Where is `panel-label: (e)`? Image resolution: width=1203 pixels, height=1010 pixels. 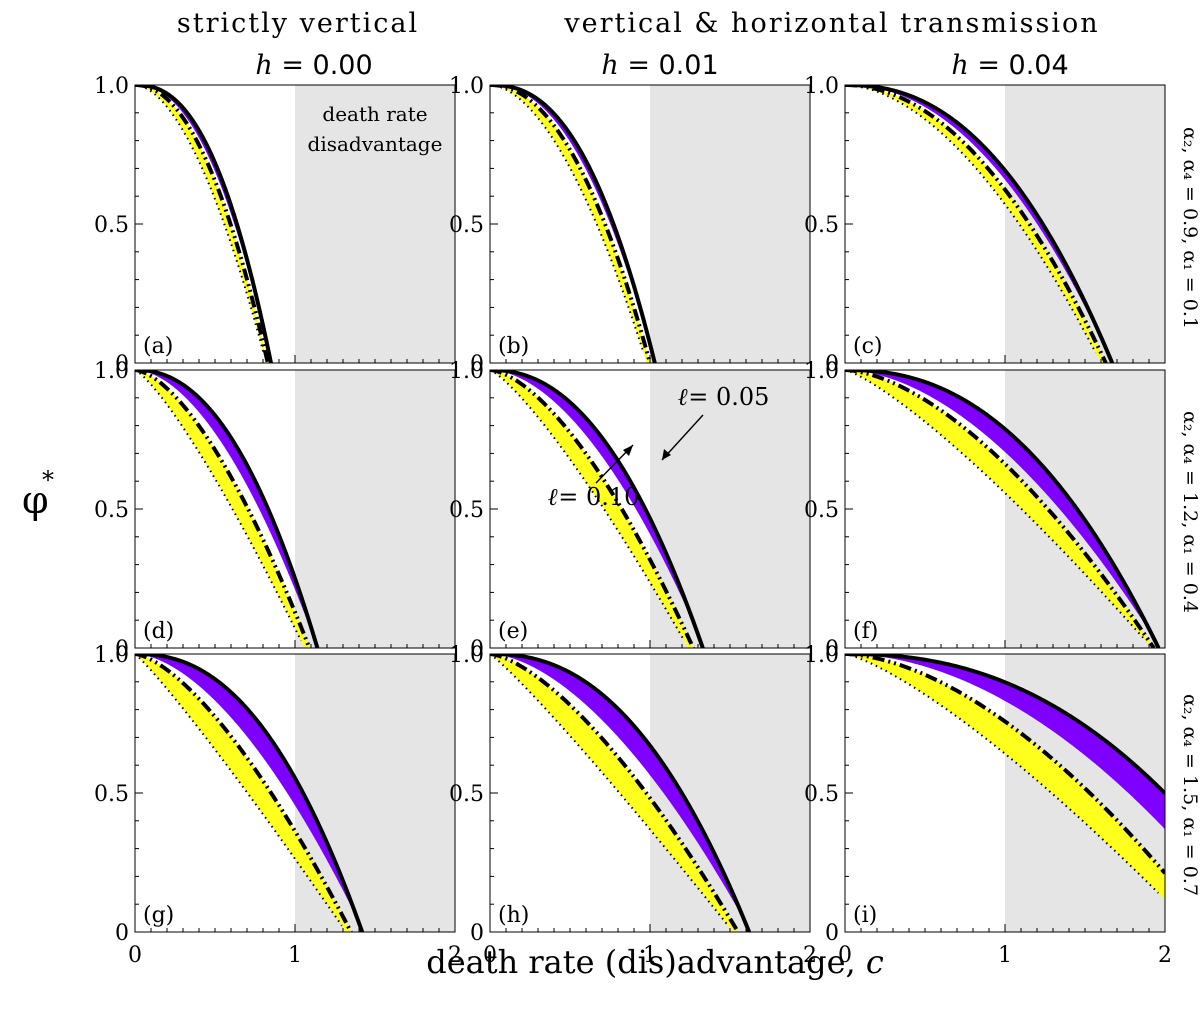
panel-label: (e) is located at coordinates (513, 631).